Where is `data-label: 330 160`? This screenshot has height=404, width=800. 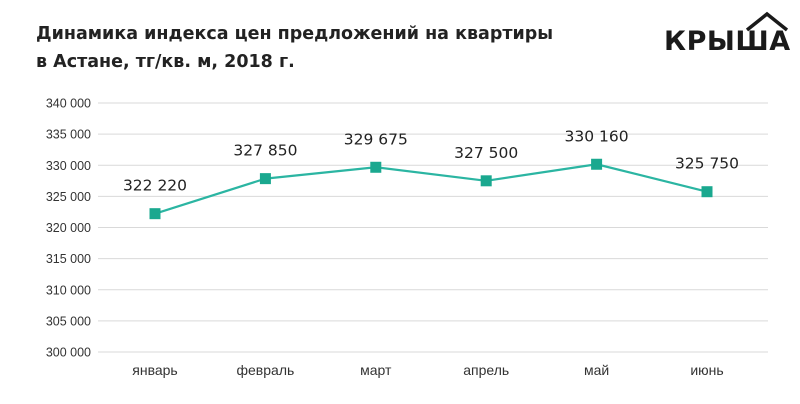
data-label: 330 160 is located at coordinates (597, 136).